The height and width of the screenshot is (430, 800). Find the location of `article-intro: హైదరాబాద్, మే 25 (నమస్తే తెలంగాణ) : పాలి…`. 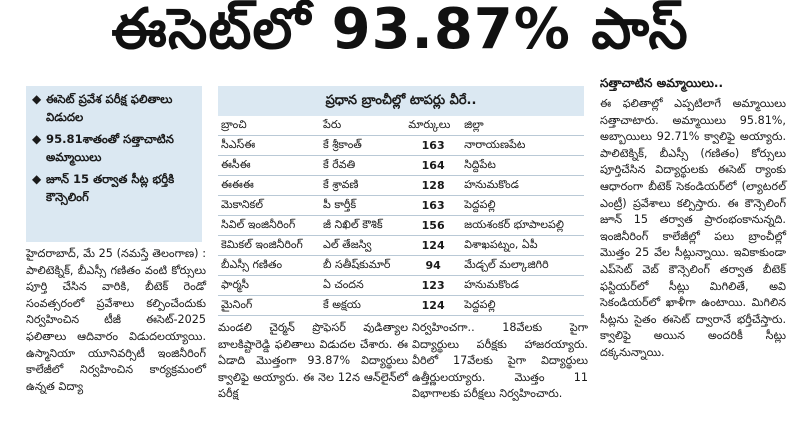

article-intro: హైదరాబాద్, మే 25 (నమస్తే తెలంగాణ) : పాలి… is located at coordinates (116, 320).